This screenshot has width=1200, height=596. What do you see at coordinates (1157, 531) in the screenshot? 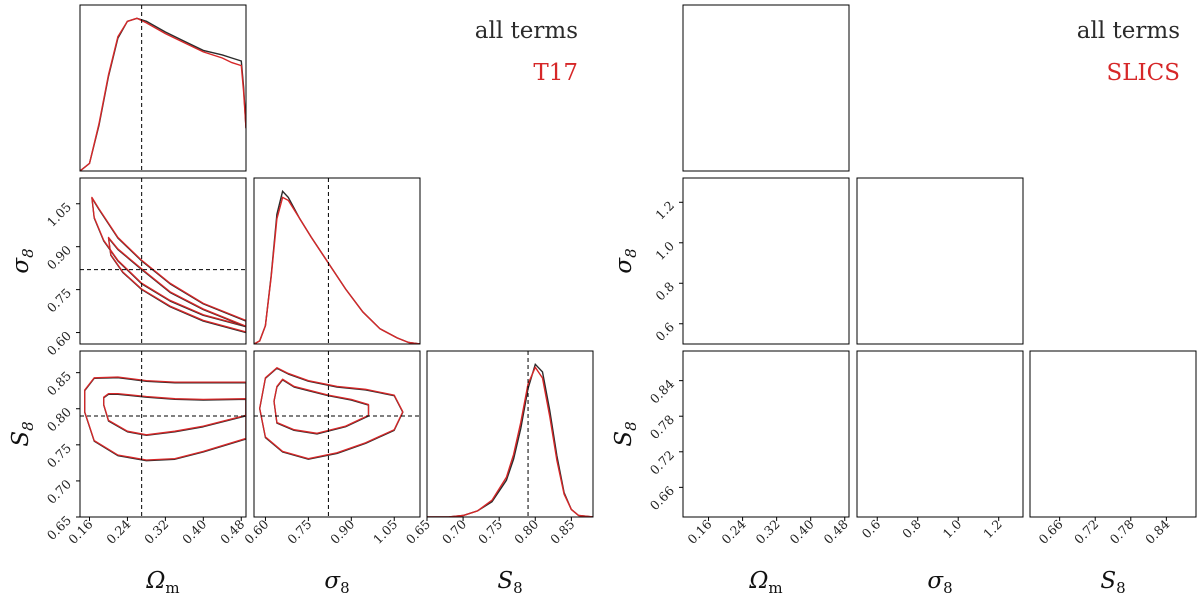
I see `x-tick-label: 0.84` at bounding box center [1157, 531].